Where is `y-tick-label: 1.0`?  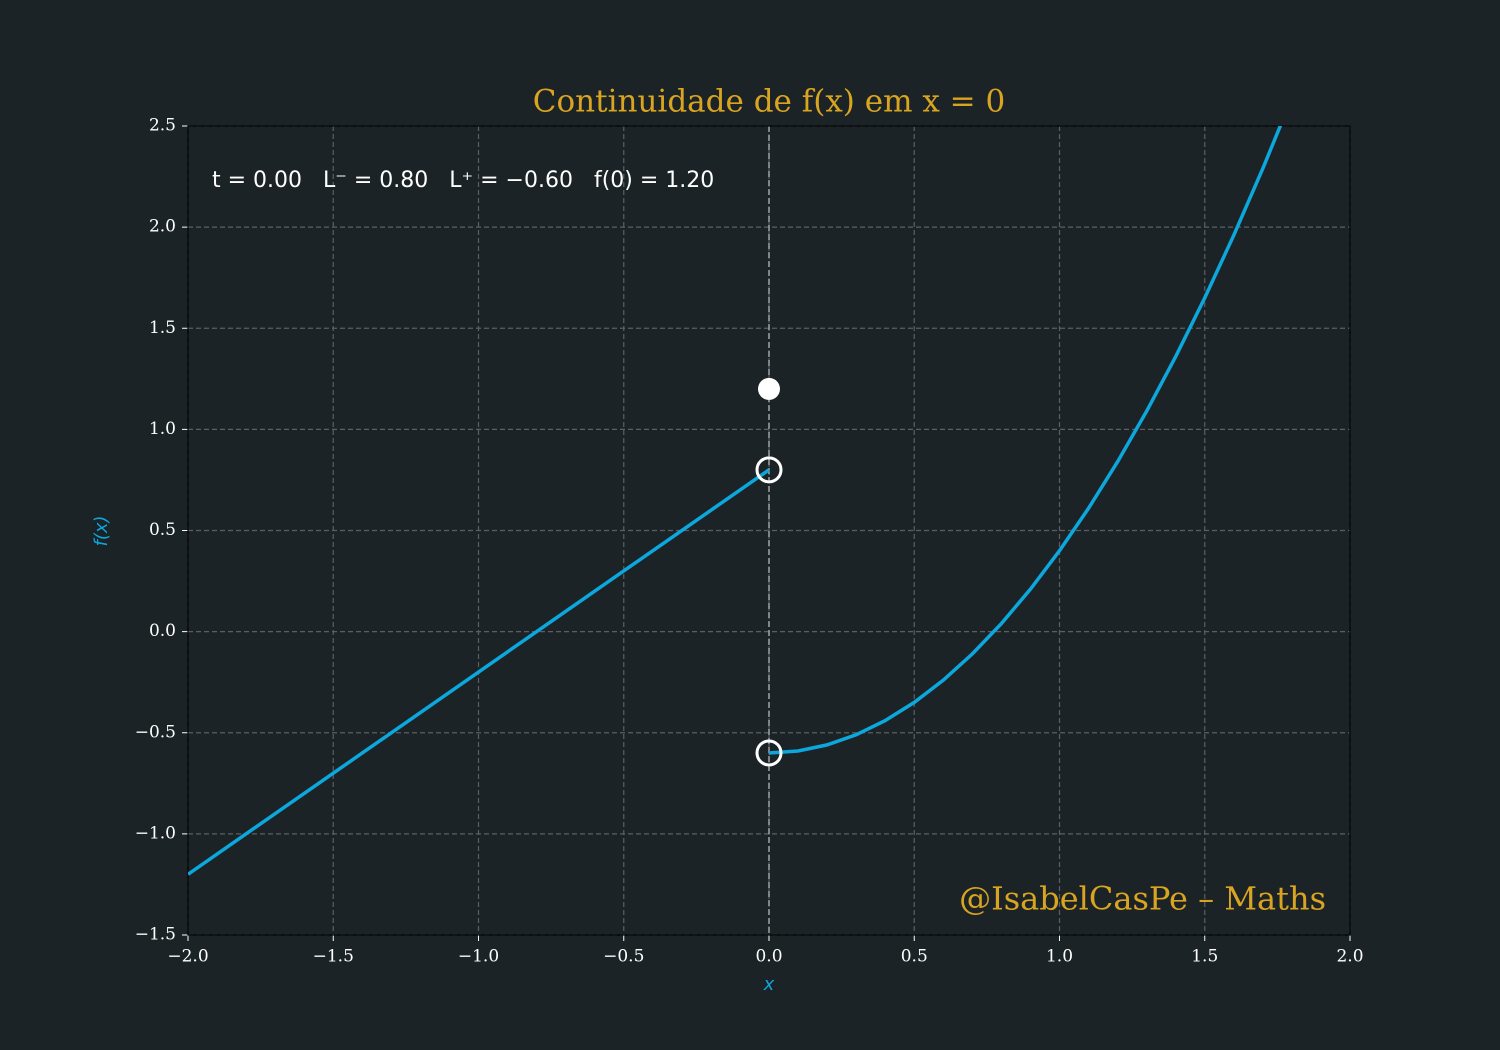 y-tick-label: 1.0 is located at coordinates (162, 429).